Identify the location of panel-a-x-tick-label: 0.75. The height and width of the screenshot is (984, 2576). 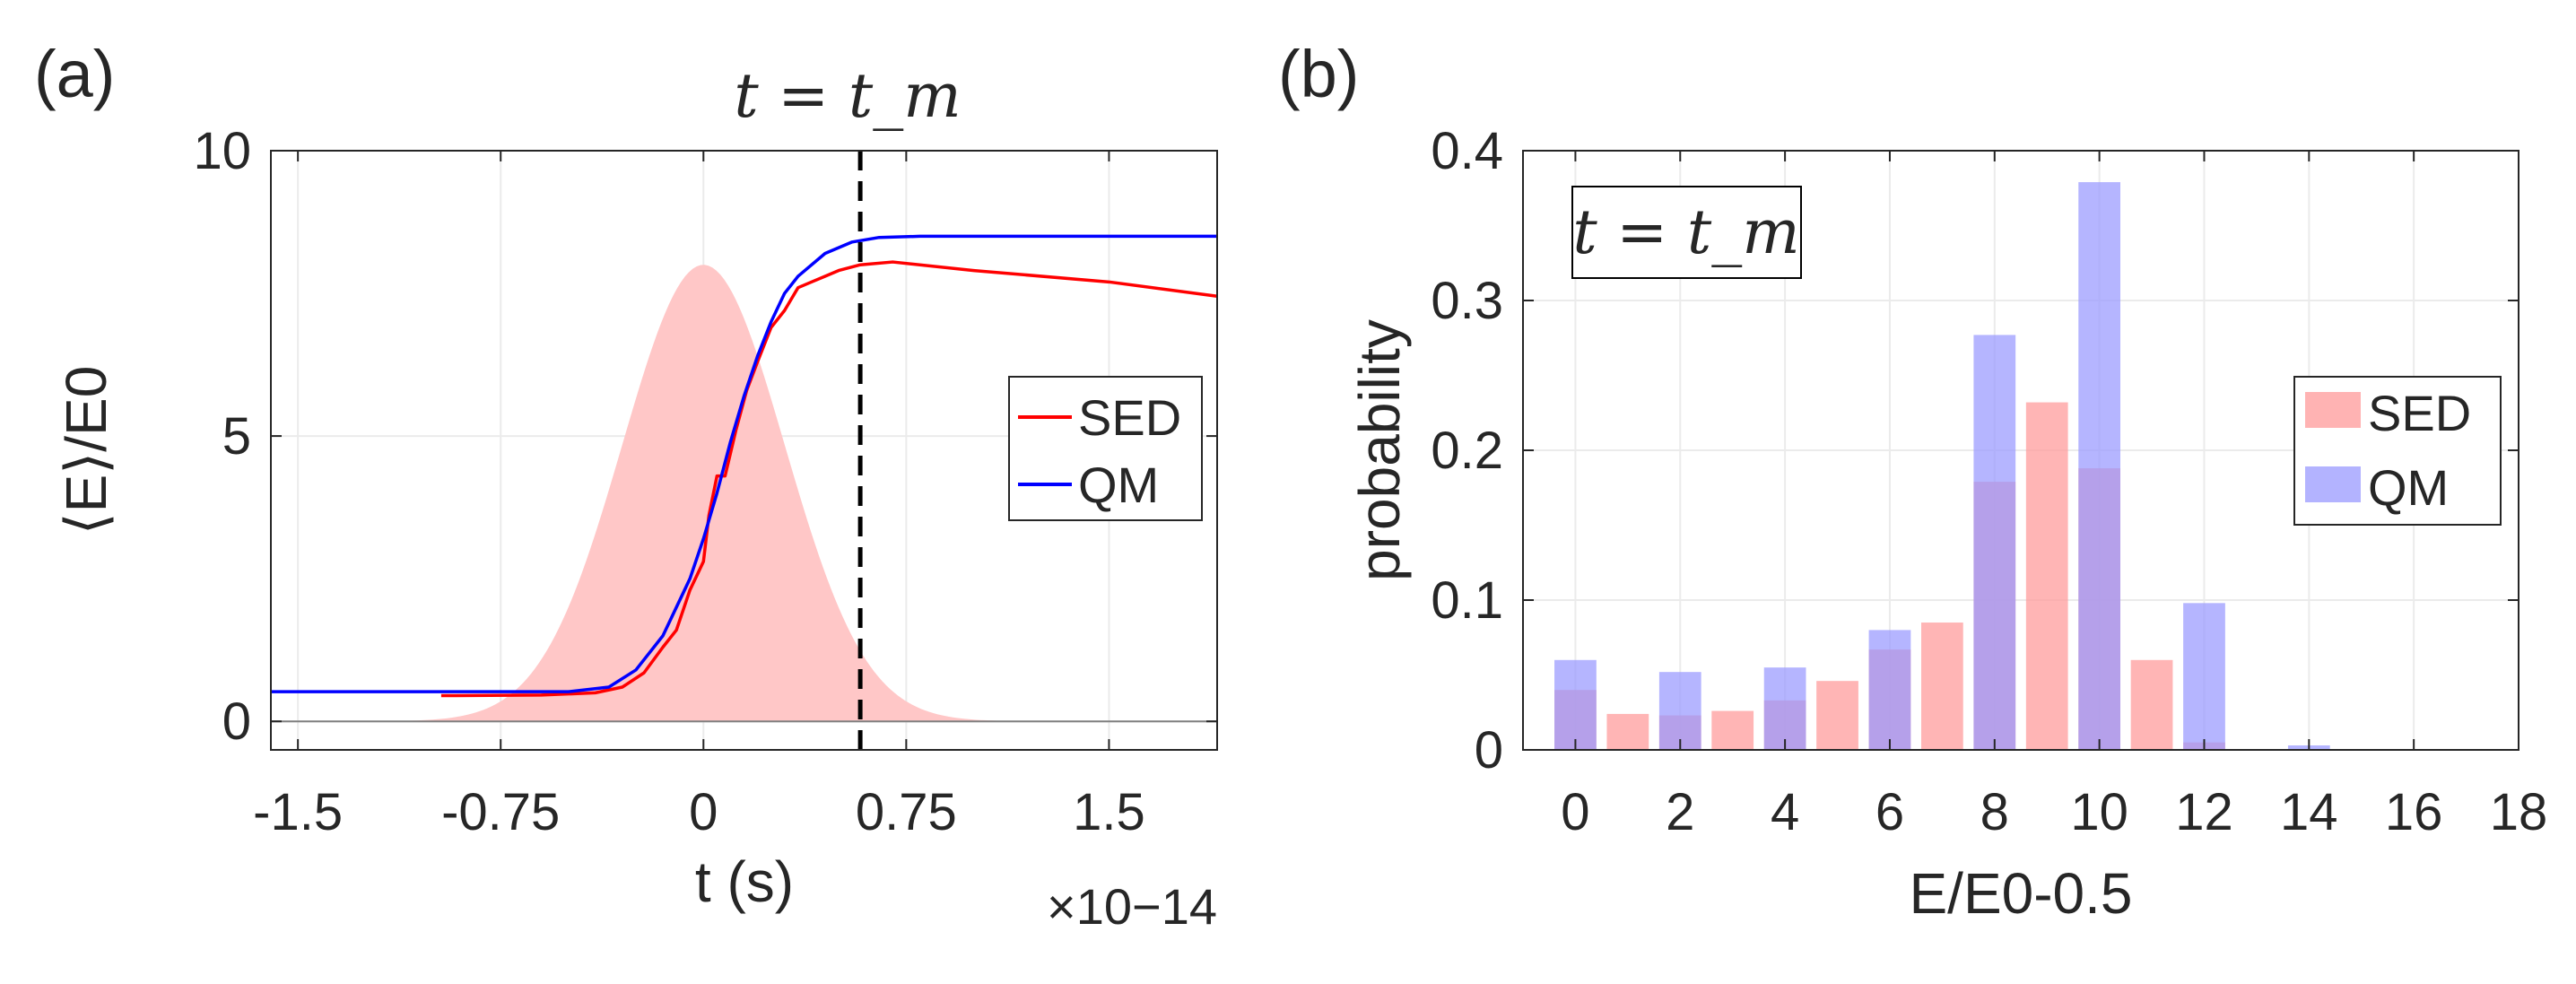
(906, 812).